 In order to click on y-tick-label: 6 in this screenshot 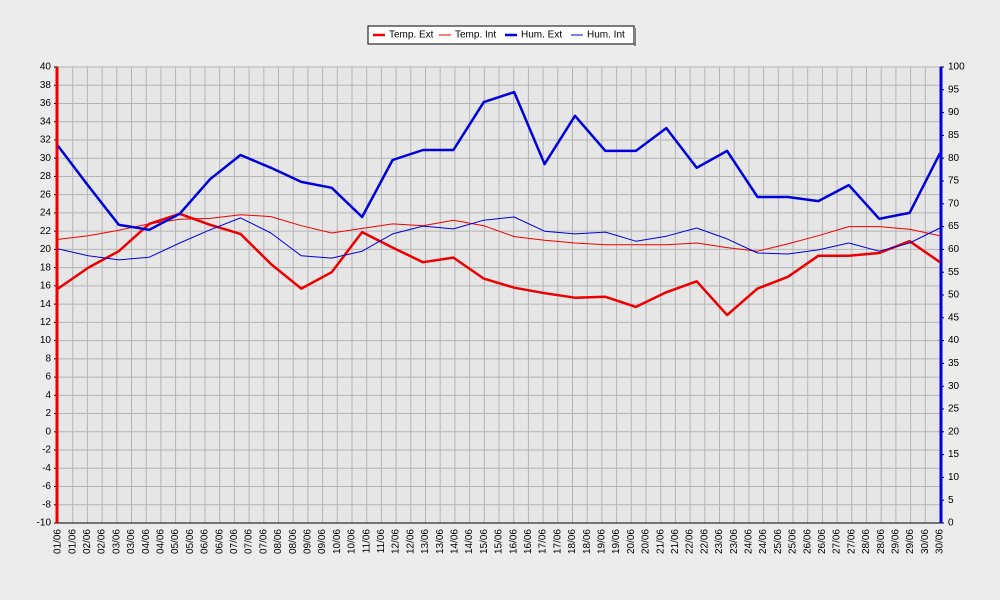, I will do `click(48, 377)`.